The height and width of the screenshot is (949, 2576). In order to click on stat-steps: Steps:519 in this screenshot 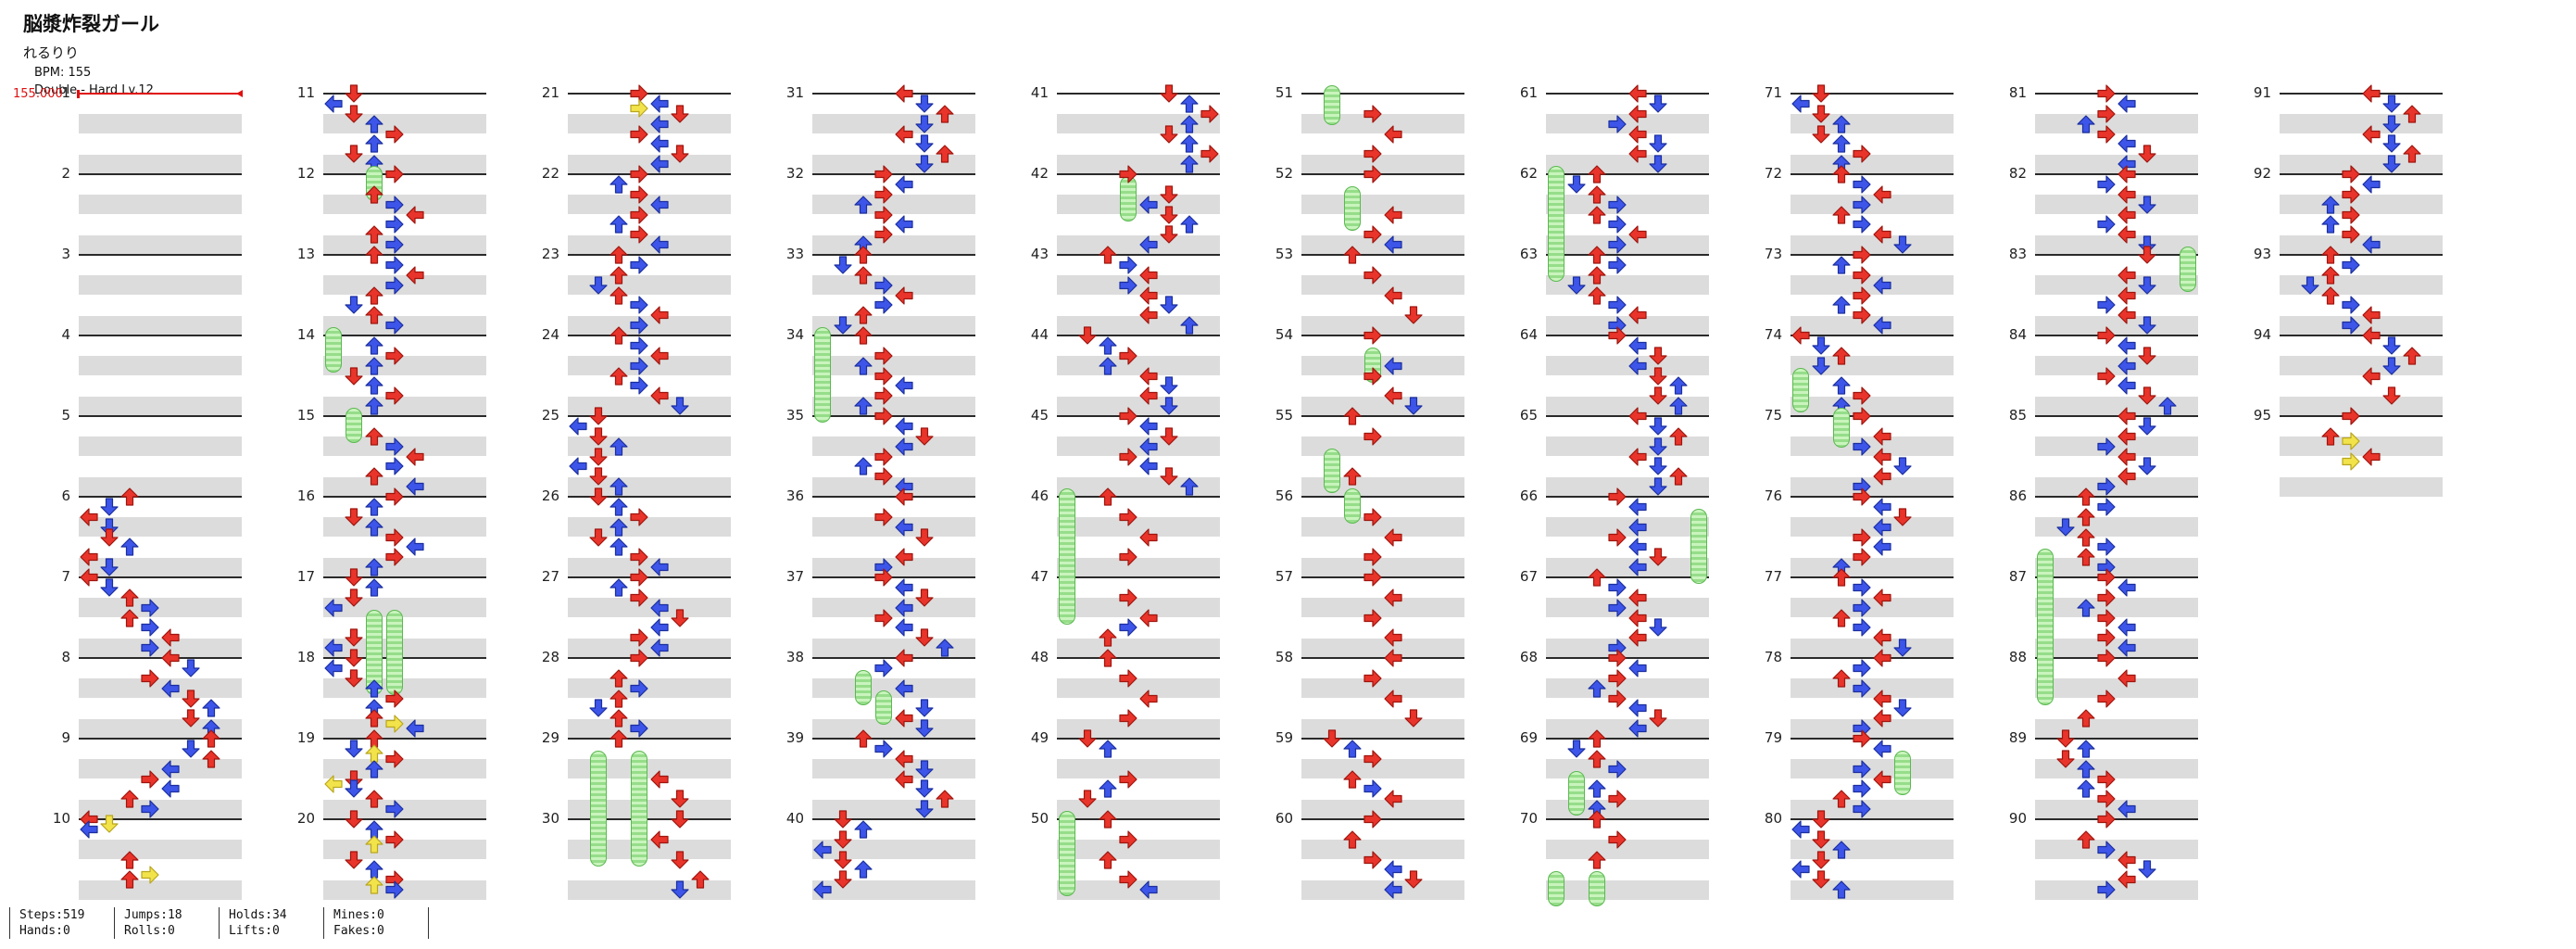, I will do `click(52, 915)`.